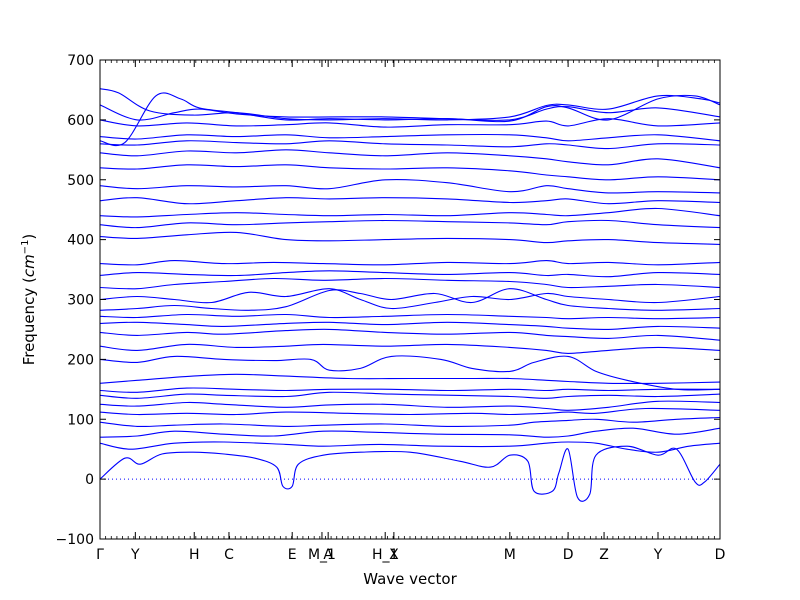  Describe the element at coordinates (75, 540) in the screenshot. I see `y-tick-label: −100` at that location.